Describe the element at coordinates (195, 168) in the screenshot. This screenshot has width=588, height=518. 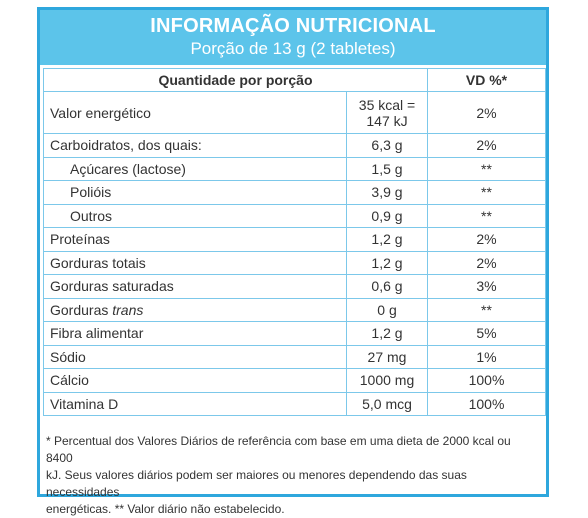
I see `nutrient-label: Açúcares (lactose)` at that location.